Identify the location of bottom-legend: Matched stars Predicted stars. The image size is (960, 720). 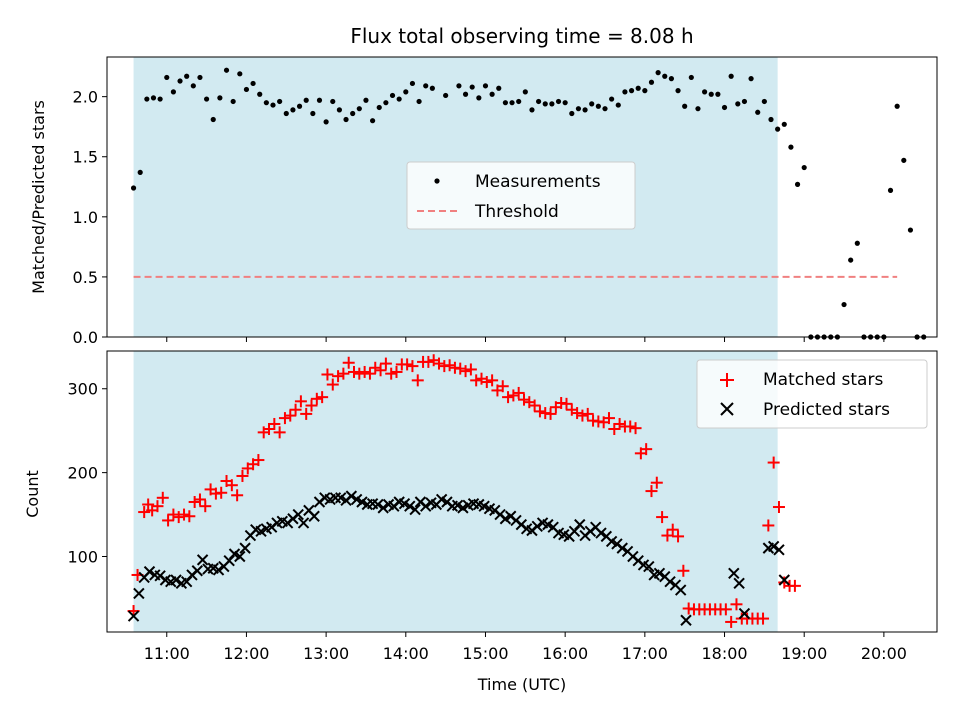
(812, 394).